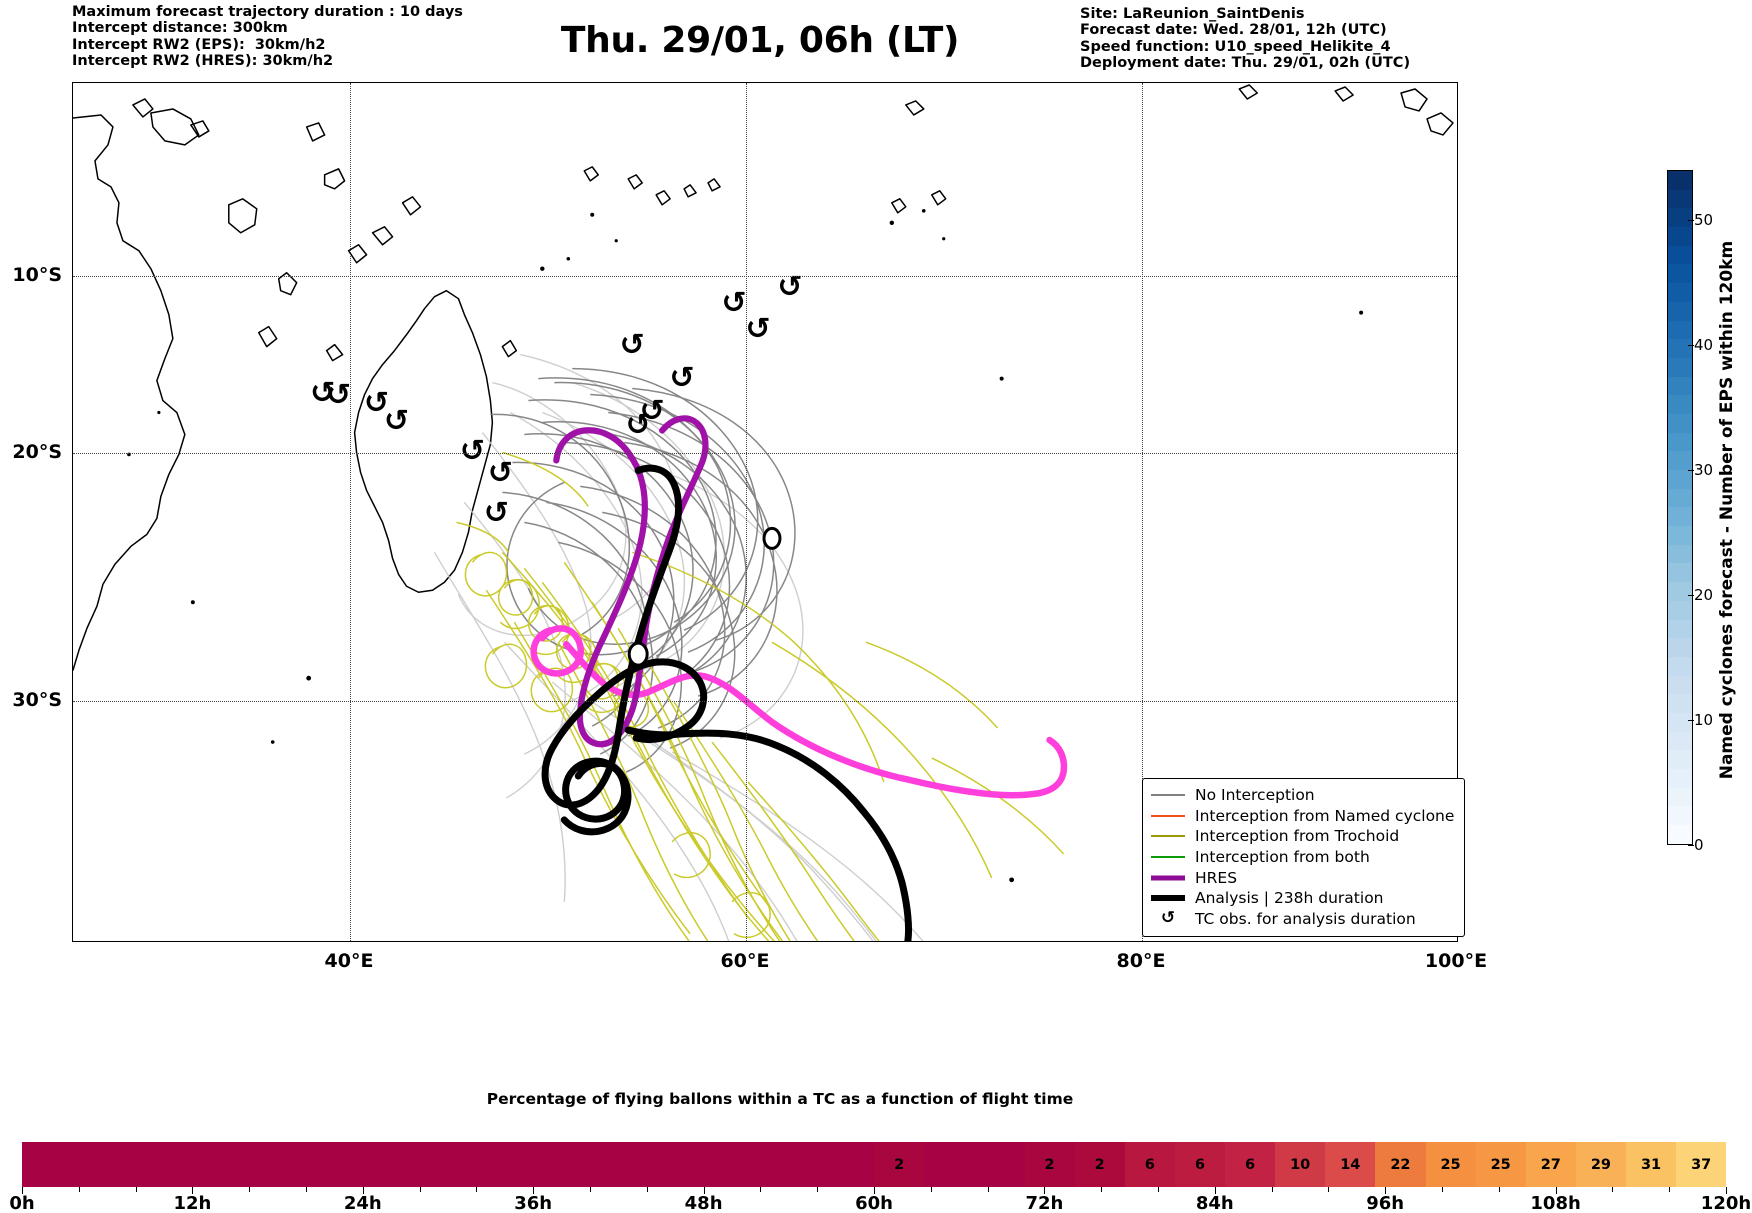 This screenshot has width=1752, height=1213. What do you see at coordinates (1049, 1164) in the screenshot?
I see `flight-time-cell-20: 2` at bounding box center [1049, 1164].